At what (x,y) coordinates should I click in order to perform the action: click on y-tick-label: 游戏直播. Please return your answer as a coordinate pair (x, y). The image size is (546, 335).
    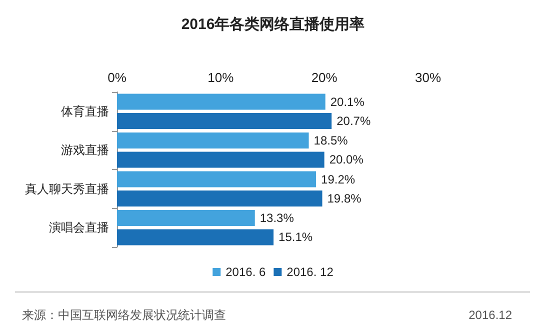
    Looking at the image, I should click on (85, 150).